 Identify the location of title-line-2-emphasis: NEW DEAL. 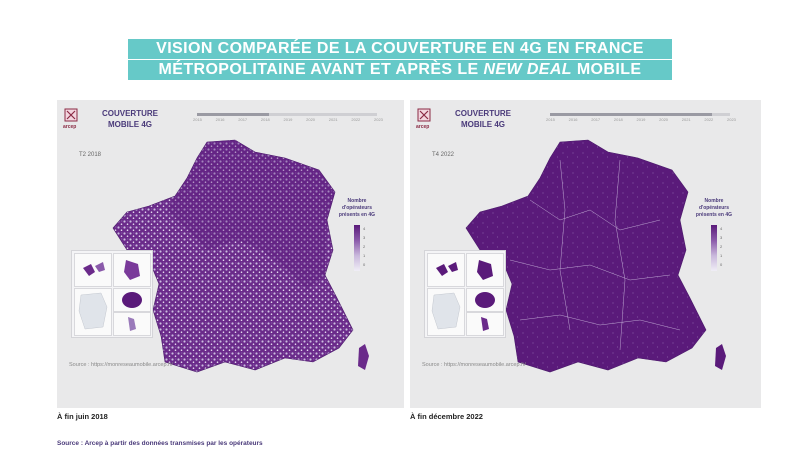
(527, 69).